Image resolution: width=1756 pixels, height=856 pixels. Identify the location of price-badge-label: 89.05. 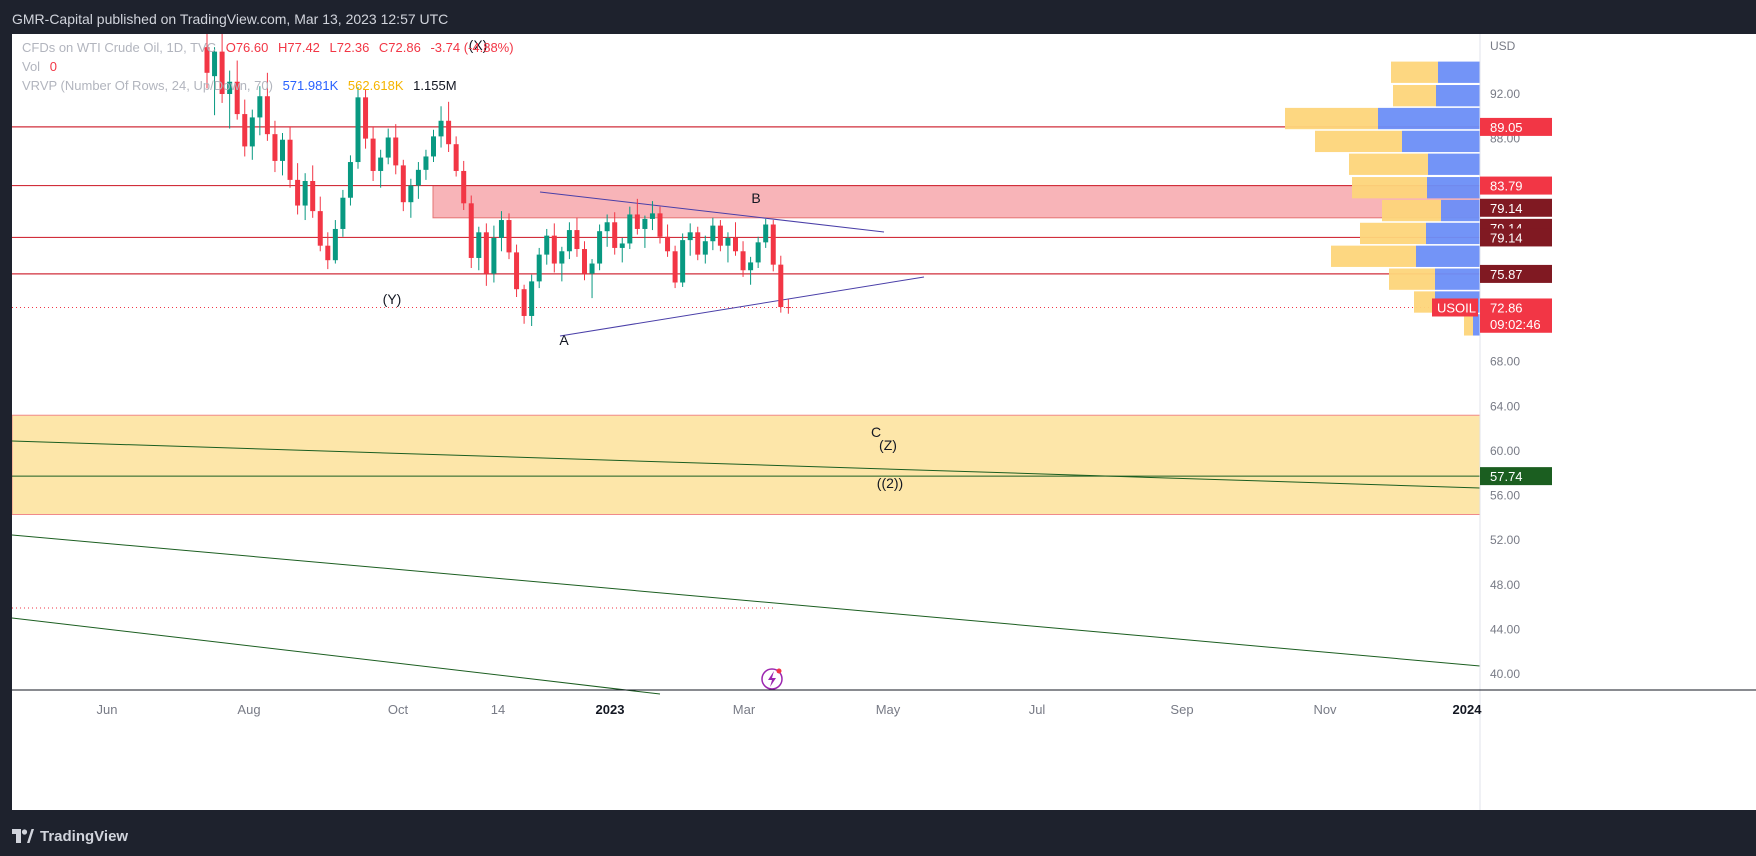
(1506, 127).